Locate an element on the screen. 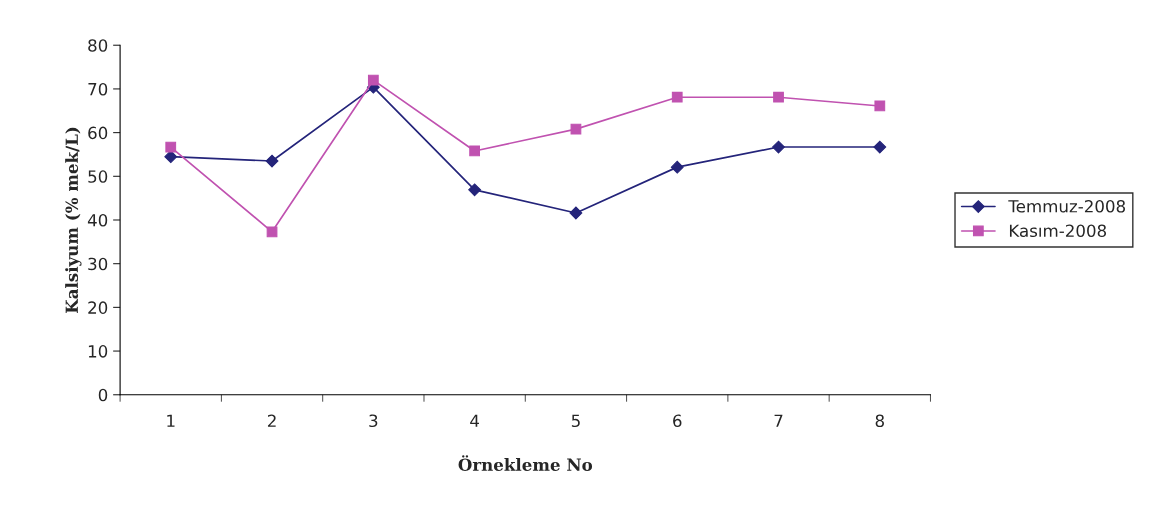 This screenshot has height=514, width=1166. y-tick-label: 20 is located at coordinates (98, 307).